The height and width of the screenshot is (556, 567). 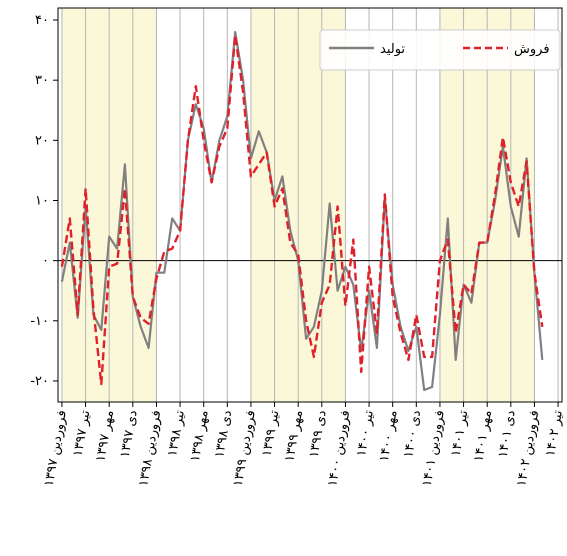 I want to click on y-tick-label: ۱۰, so click(x=42, y=200).